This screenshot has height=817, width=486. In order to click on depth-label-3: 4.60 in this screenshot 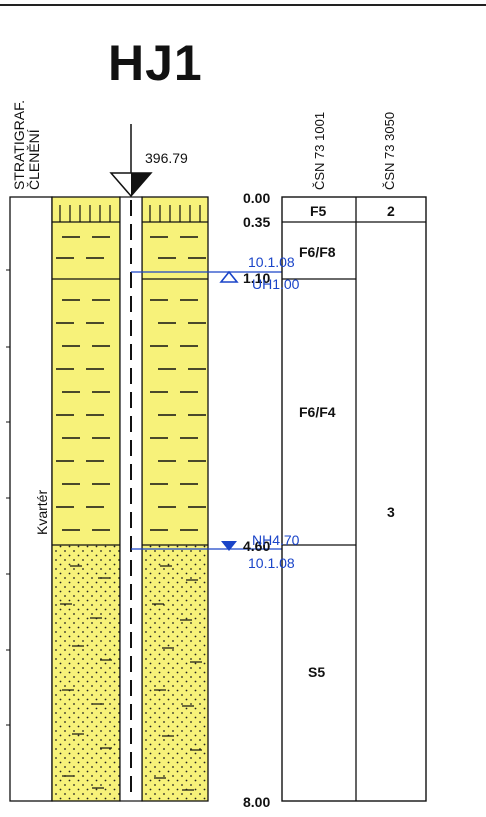, I will do `click(257, 546)`.